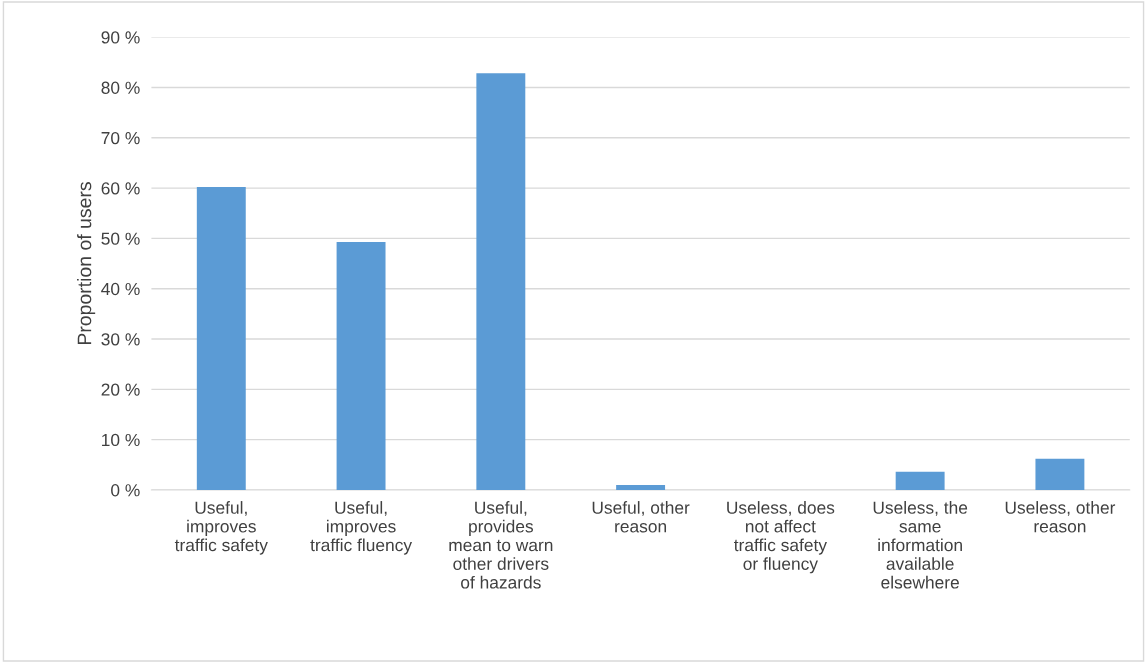 This screenshot has width=1147, height=663. Describe the element at coordinates (121, 440) in the screenshot. I see `y-tick-label: 10 %` at that location.